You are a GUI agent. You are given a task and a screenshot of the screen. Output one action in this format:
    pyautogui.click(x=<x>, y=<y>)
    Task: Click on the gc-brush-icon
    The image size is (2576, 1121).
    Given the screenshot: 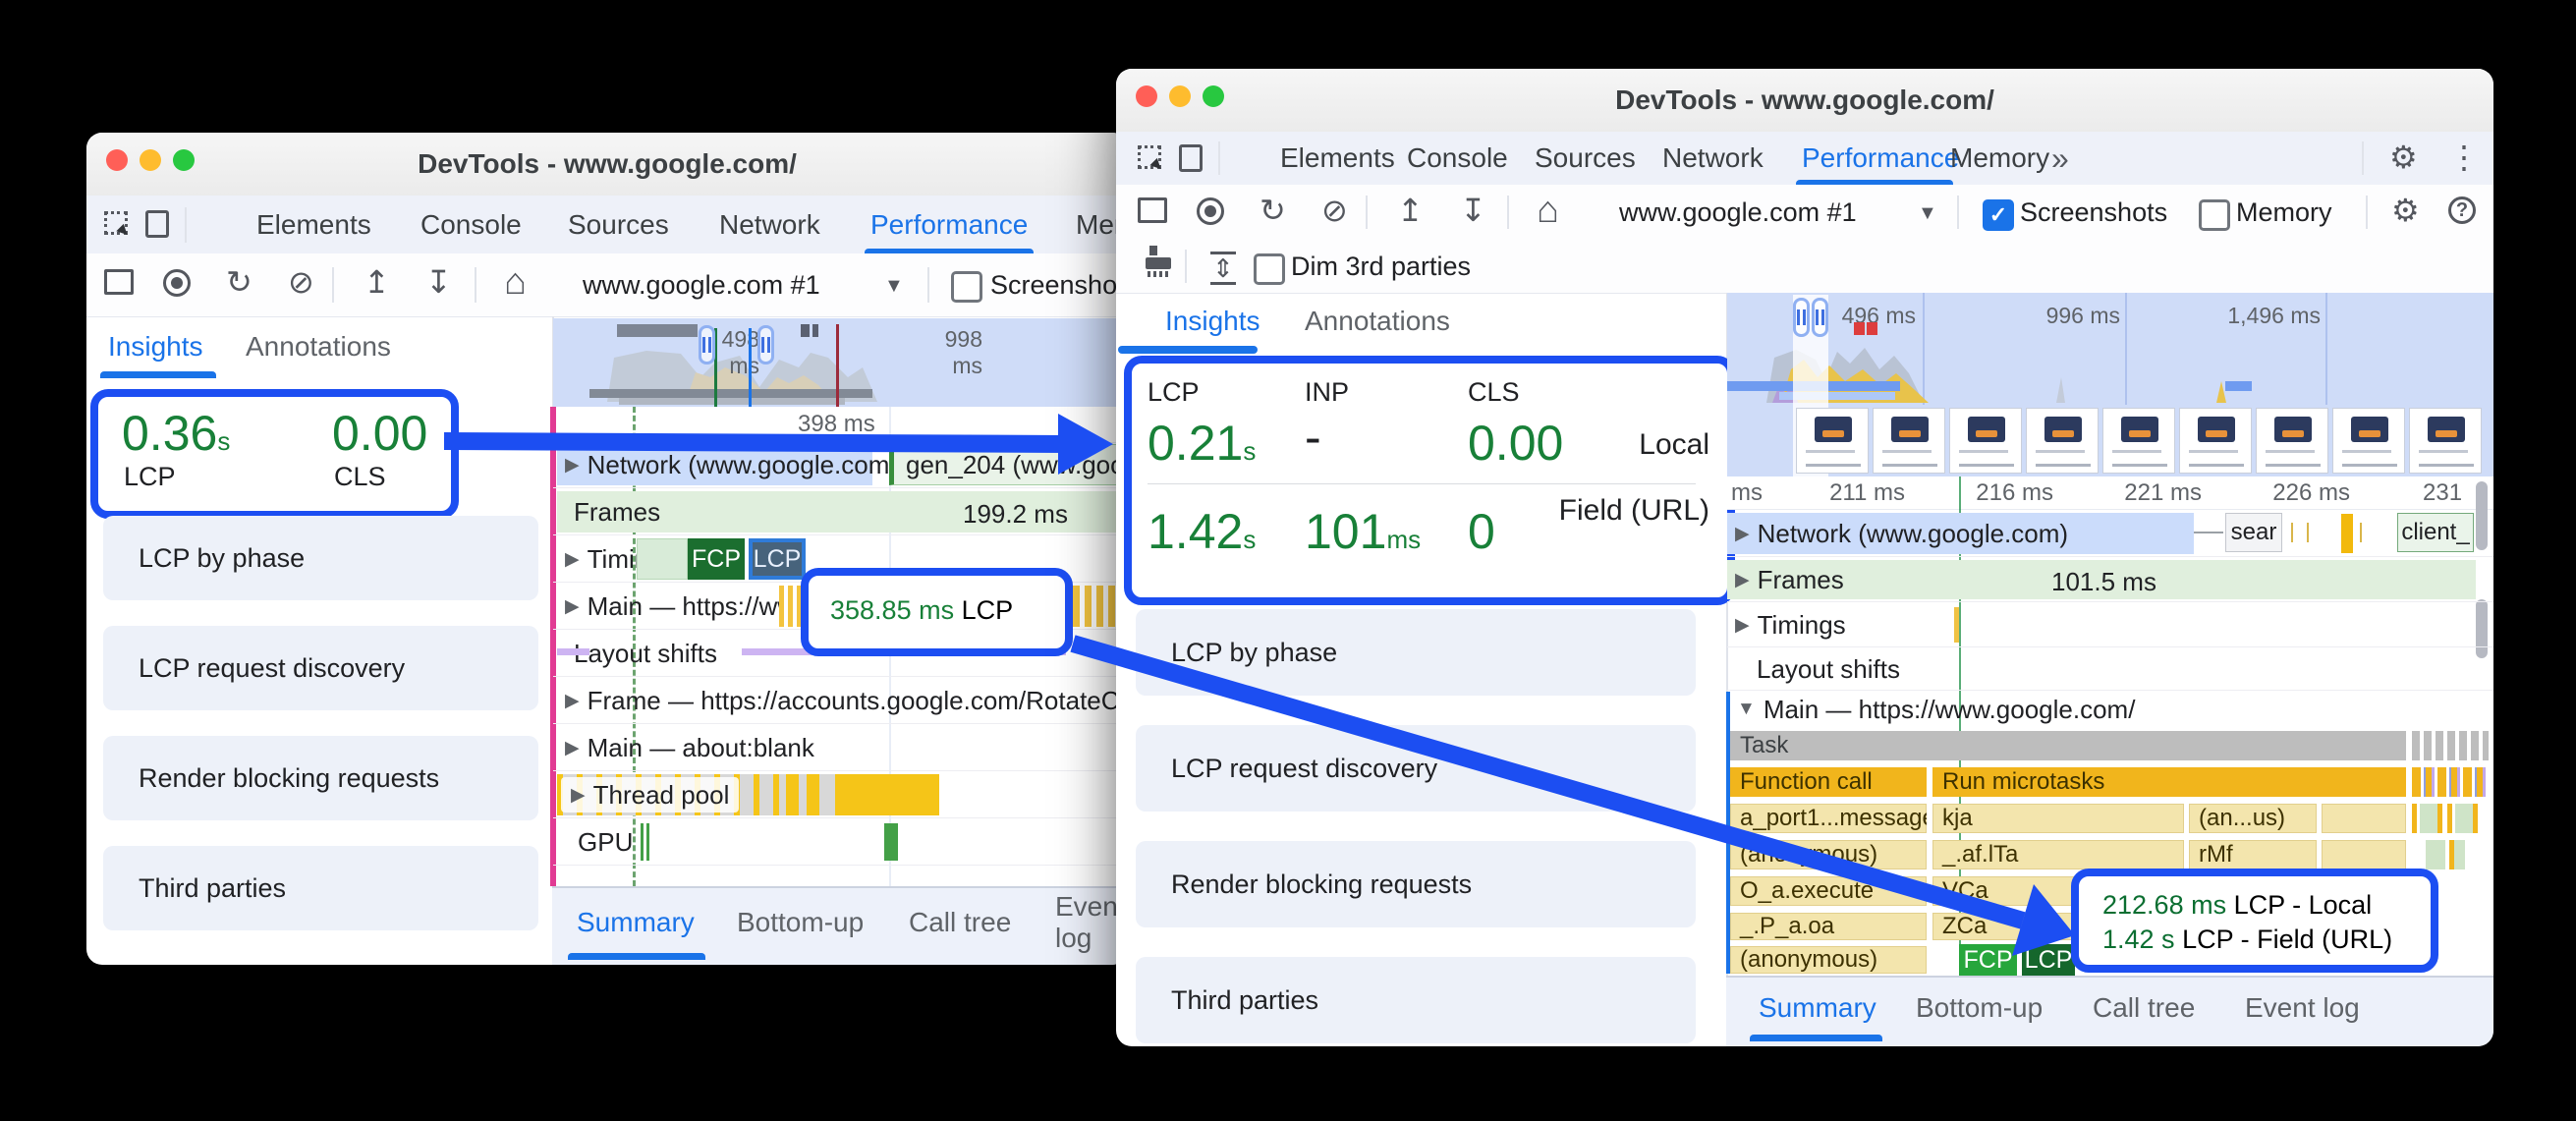 What is the action you would take?
    pyautogui.click(x=1158, y=261)
    